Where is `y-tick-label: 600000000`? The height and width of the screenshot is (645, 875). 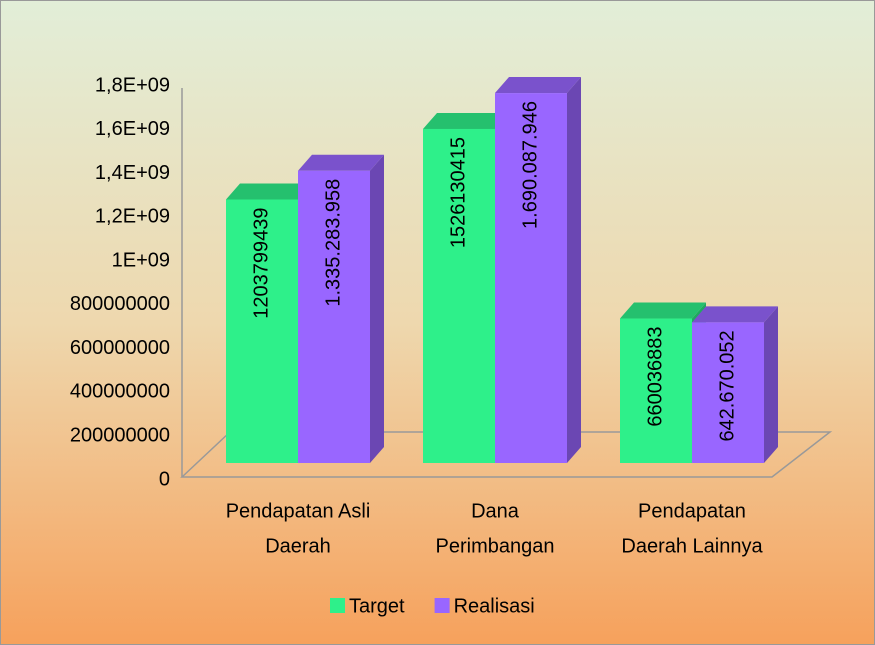 y-tick-label: 600000000 is located at coordinates (120, 348).